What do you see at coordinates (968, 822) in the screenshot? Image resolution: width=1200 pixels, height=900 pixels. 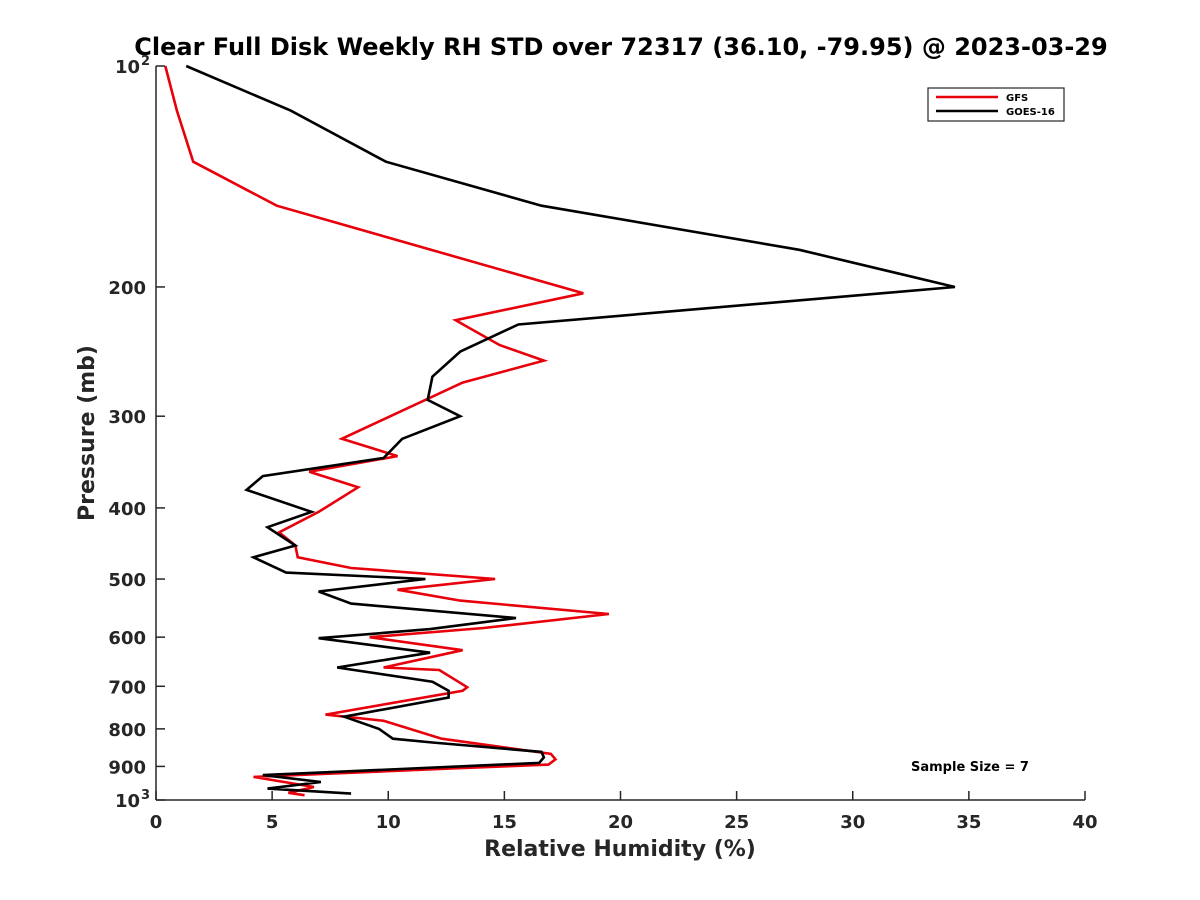 I see `x-tick-label: 35` at bounding box center [968, 822].